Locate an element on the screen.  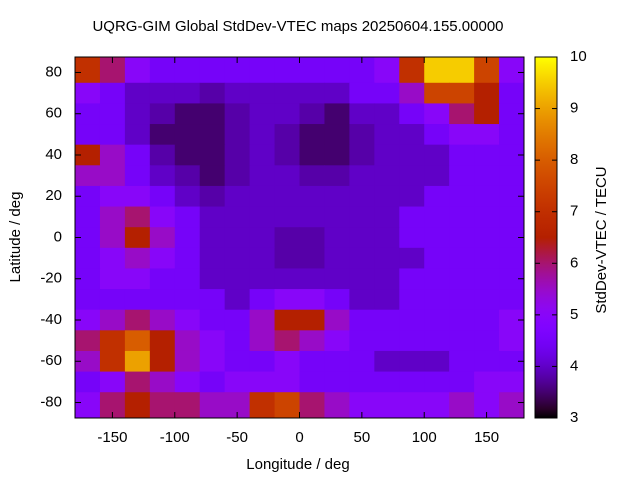
colorbar-tick-label: 8 is located at coordinates (574, 159).